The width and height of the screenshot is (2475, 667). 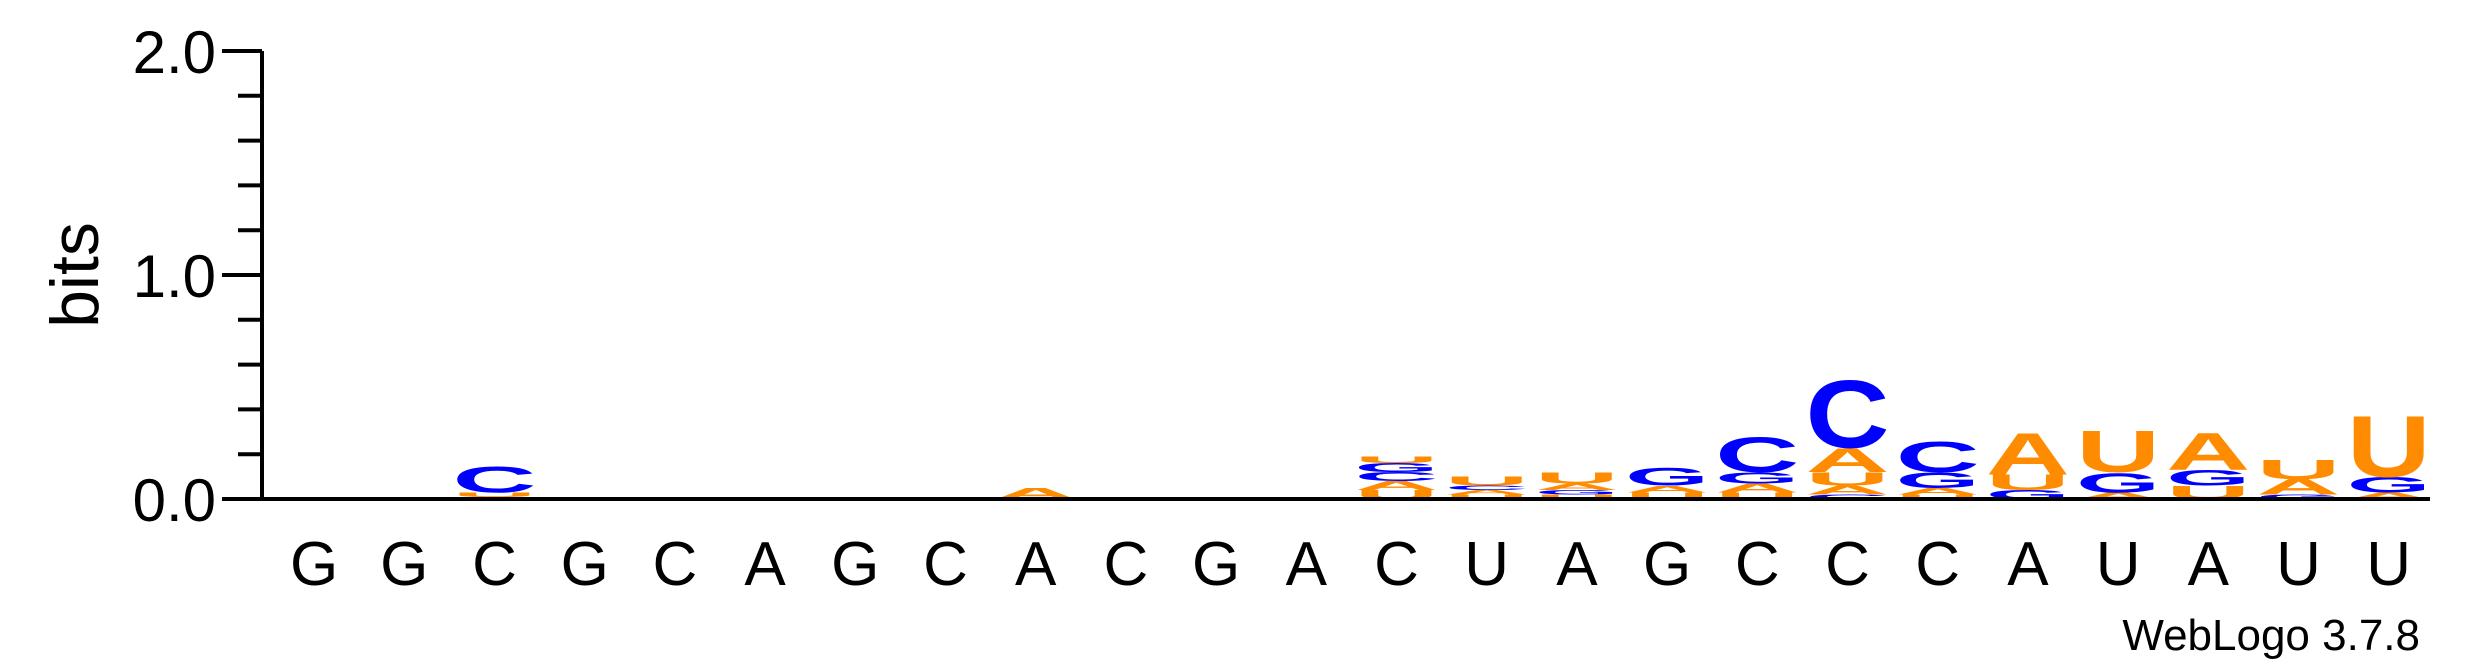 I want to click on y-tick-label: 1.0, so click(x=174, y=276).